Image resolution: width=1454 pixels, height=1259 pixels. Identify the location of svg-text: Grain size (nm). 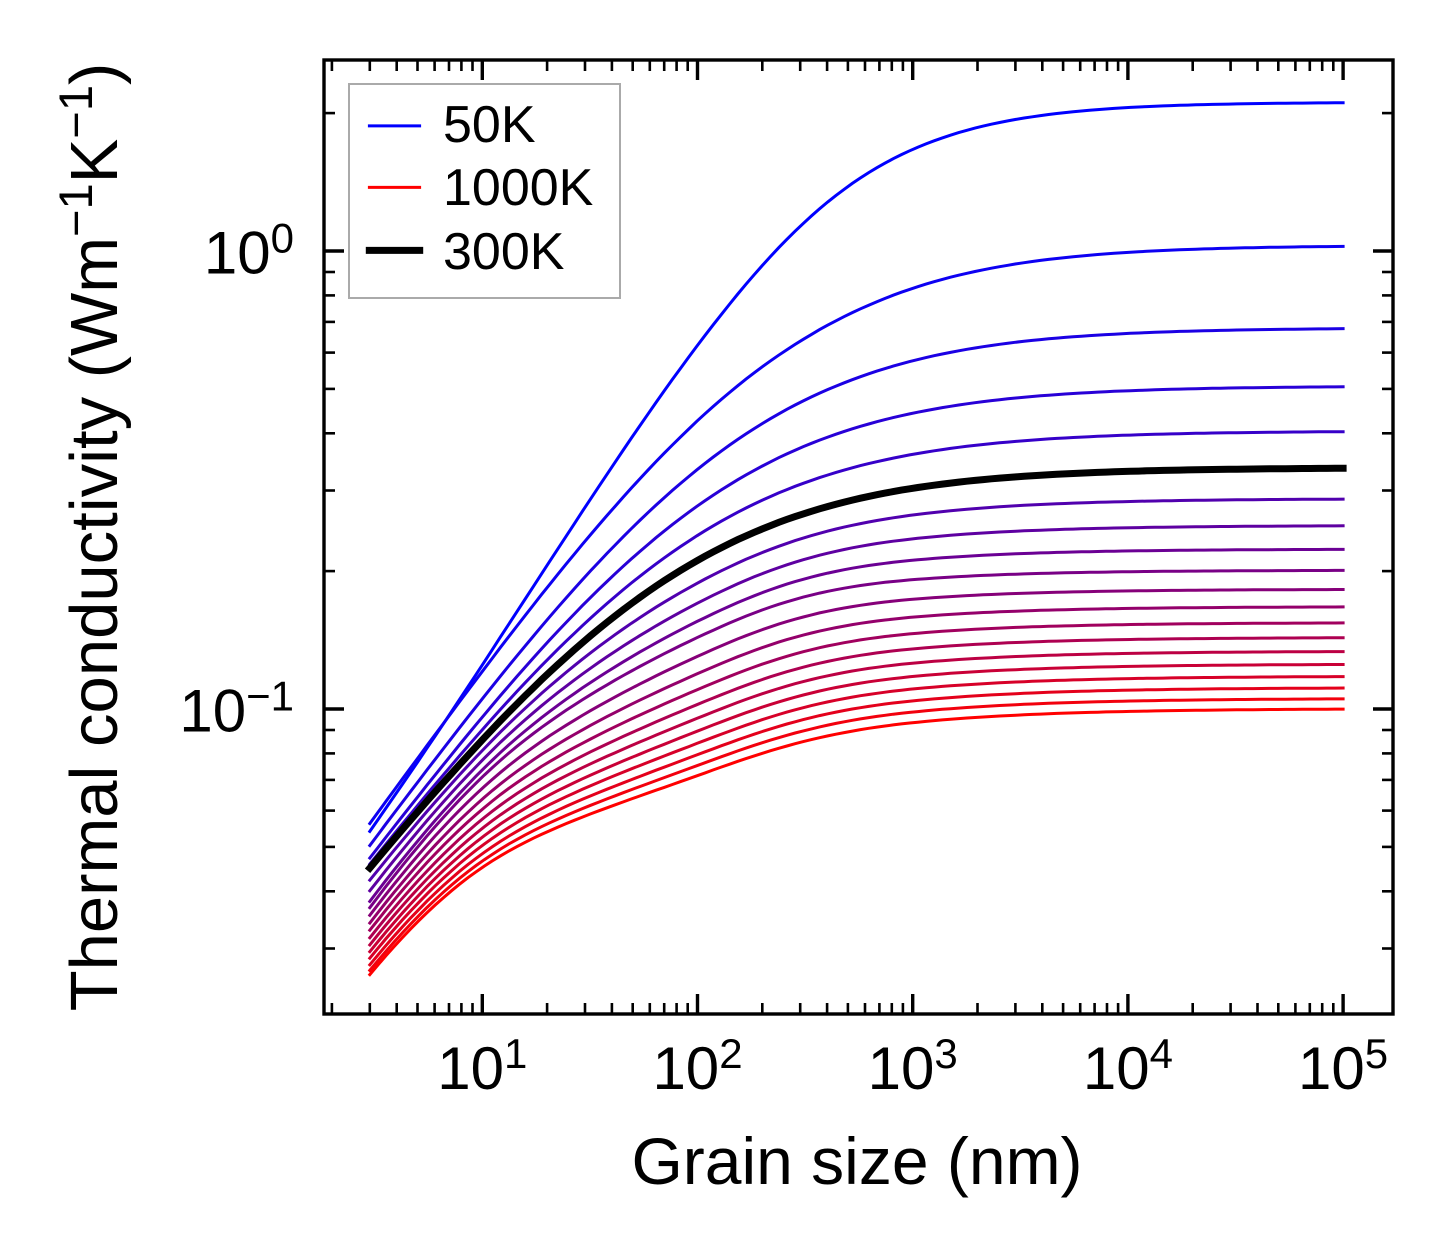
(856, 1161).